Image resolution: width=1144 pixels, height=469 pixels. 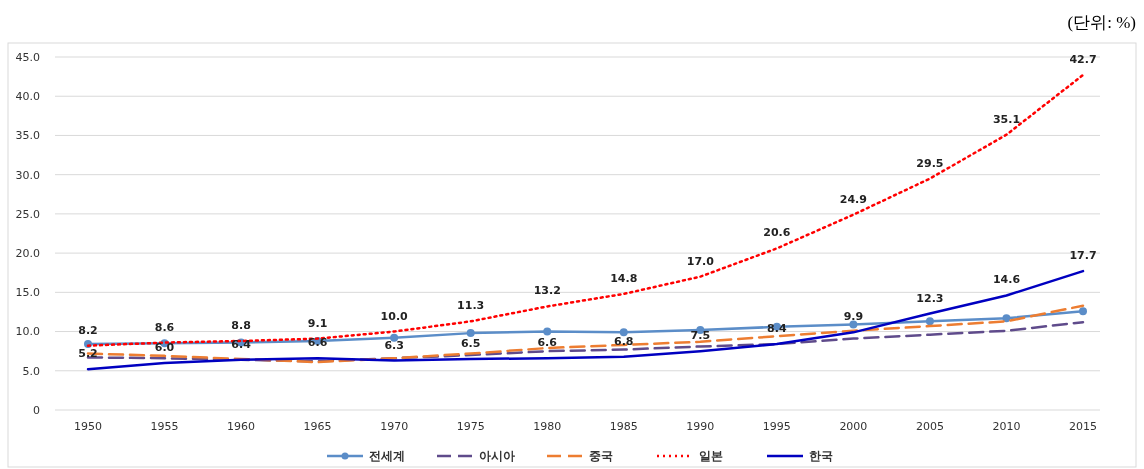 I want to click on data-label: 6.0, so click(x=164, y=347).